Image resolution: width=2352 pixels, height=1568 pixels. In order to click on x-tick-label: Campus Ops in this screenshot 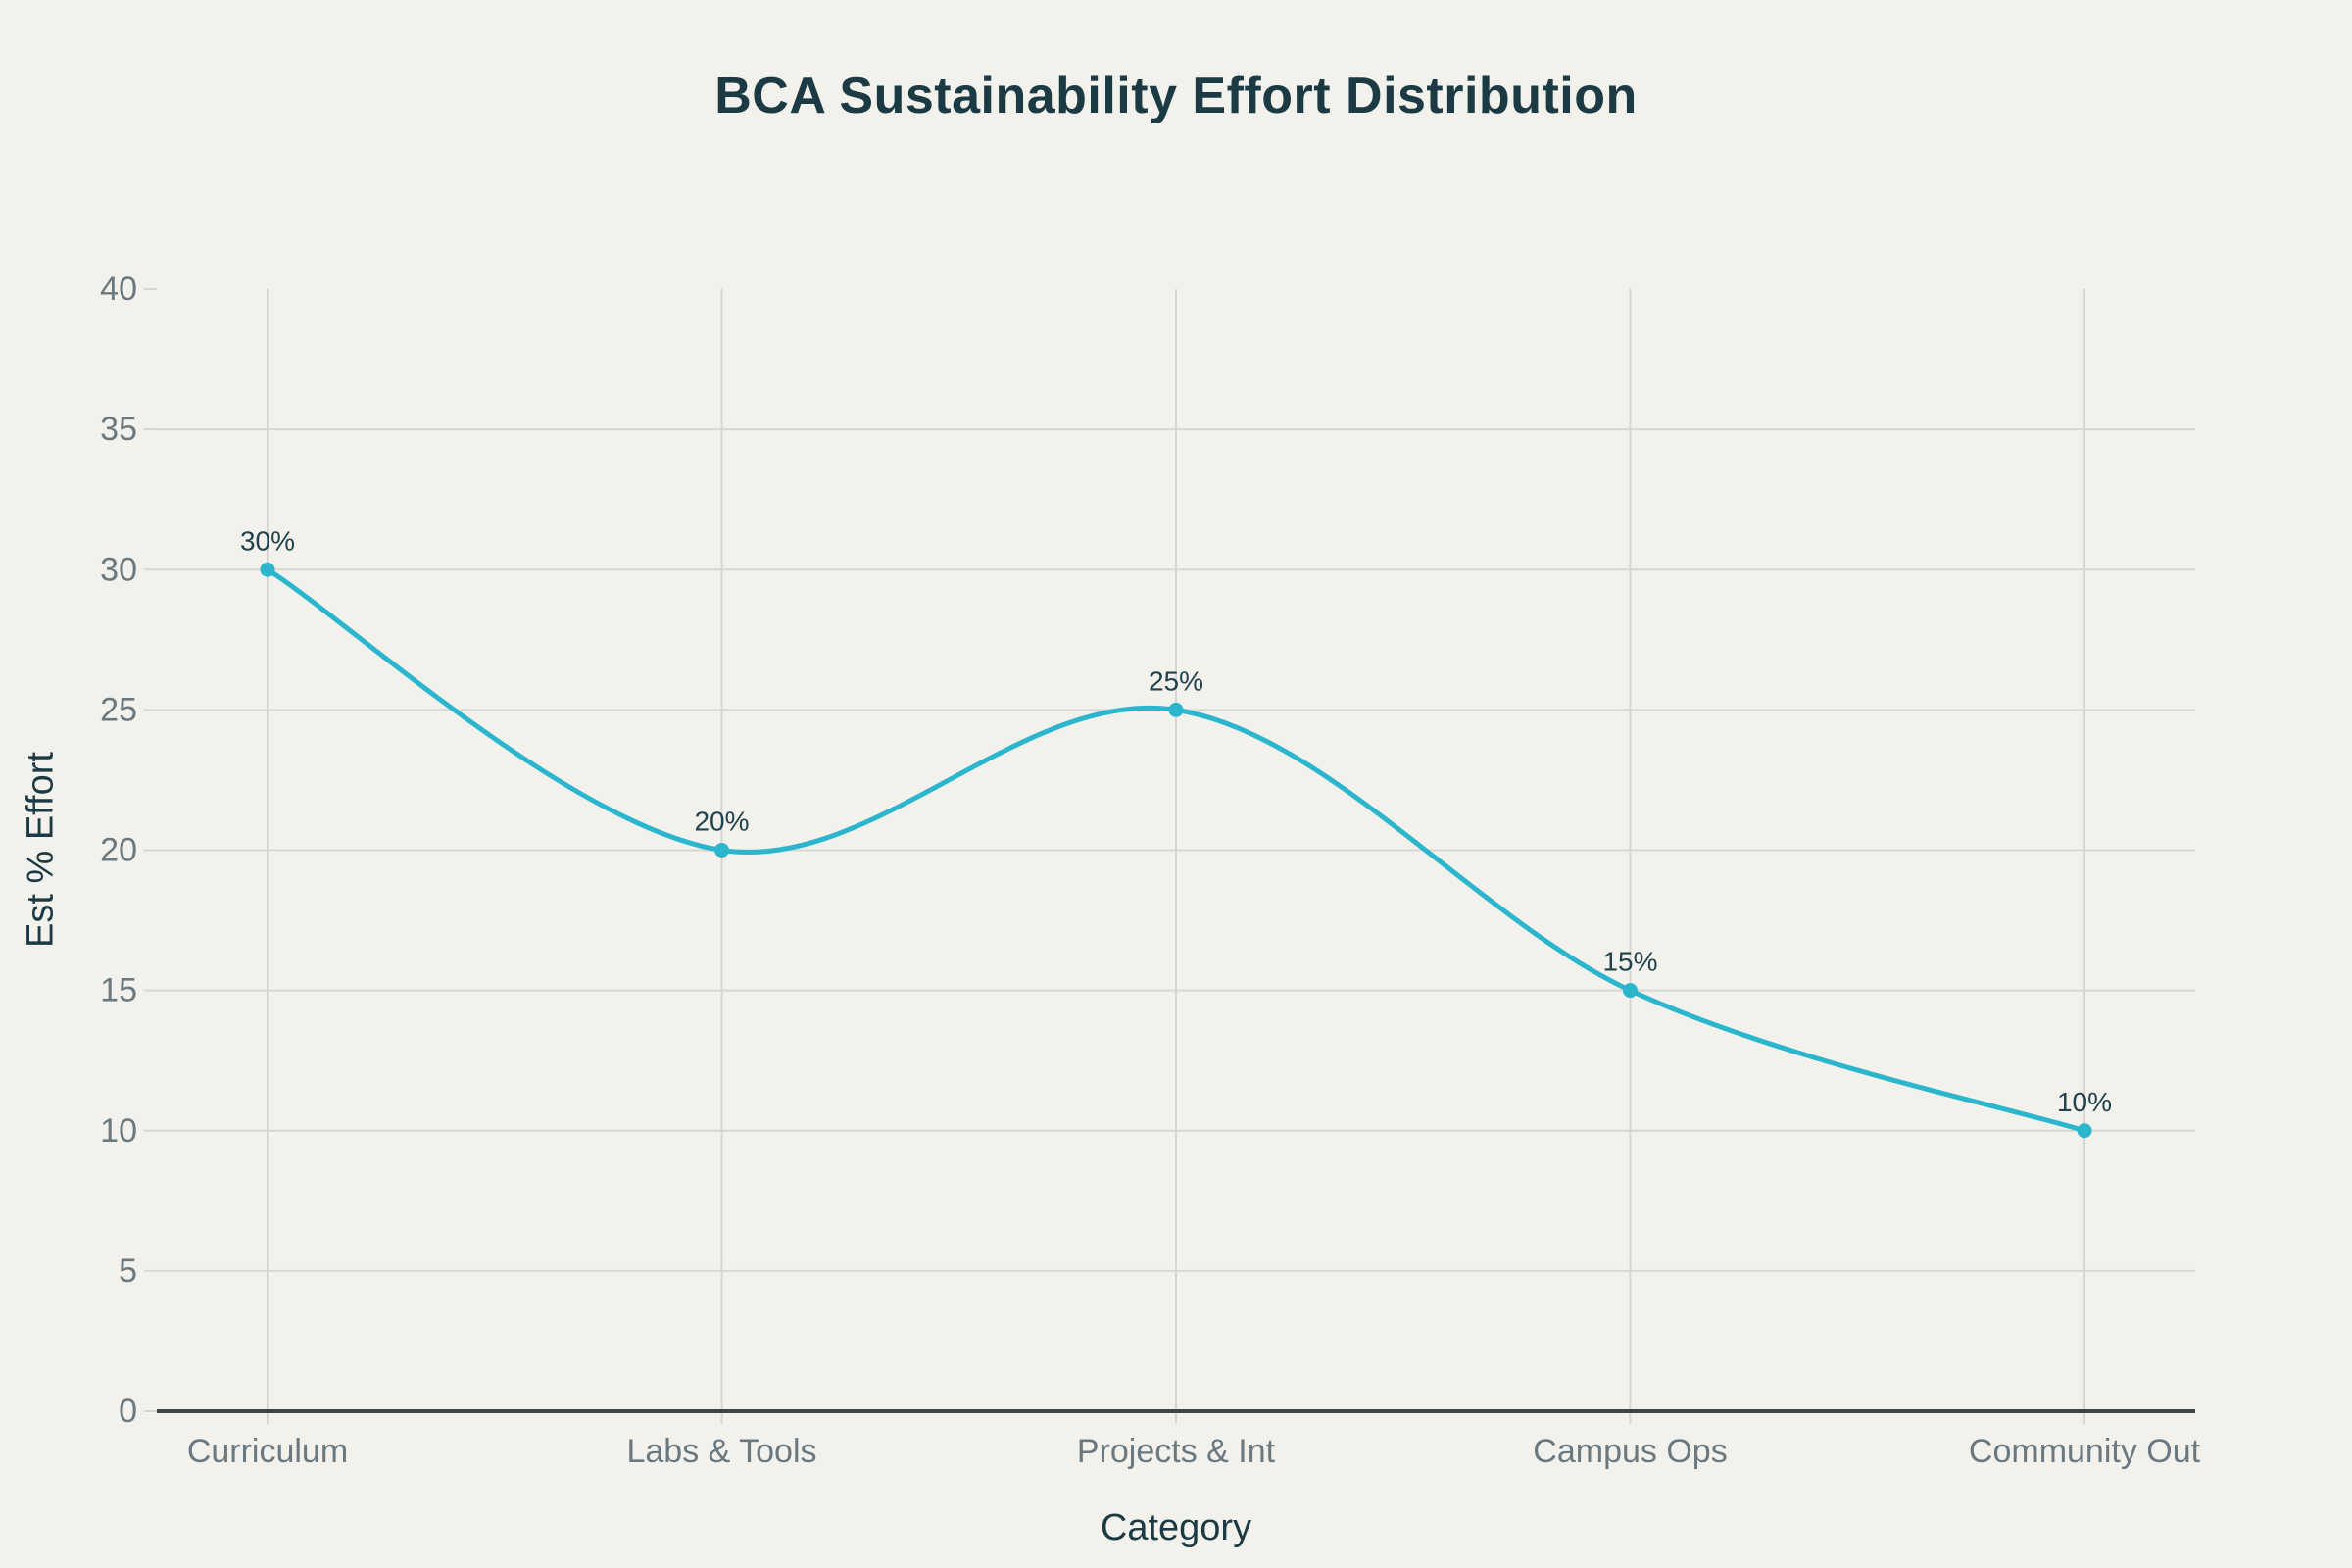, I will do `click(1630, 1451)`.